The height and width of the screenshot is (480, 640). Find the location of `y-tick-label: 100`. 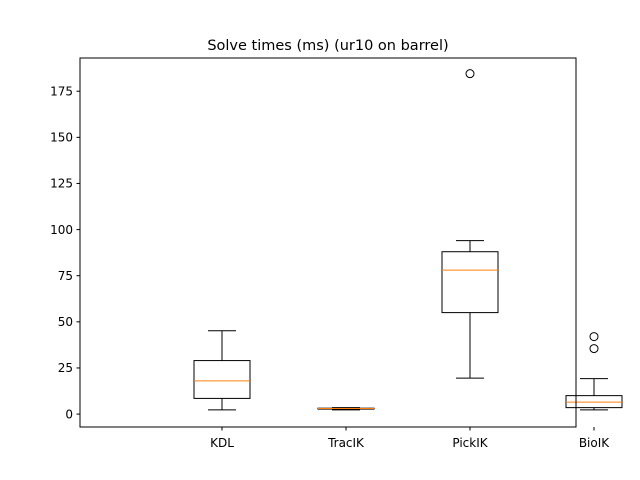

y-tick-label: 100 is located at coordinates (61, 230).